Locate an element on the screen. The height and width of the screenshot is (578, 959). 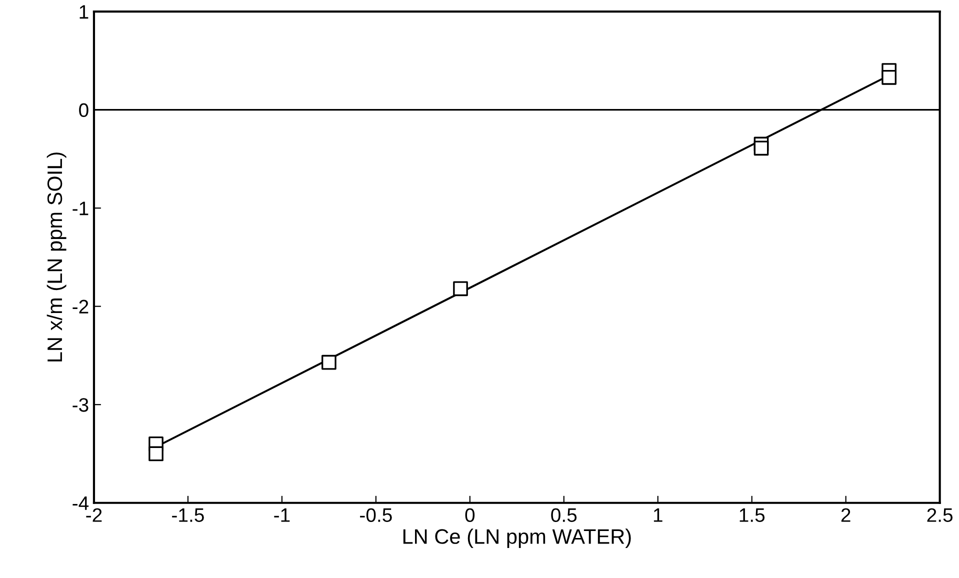
y-tick-label: -2 is located at coordinates (80, 307).